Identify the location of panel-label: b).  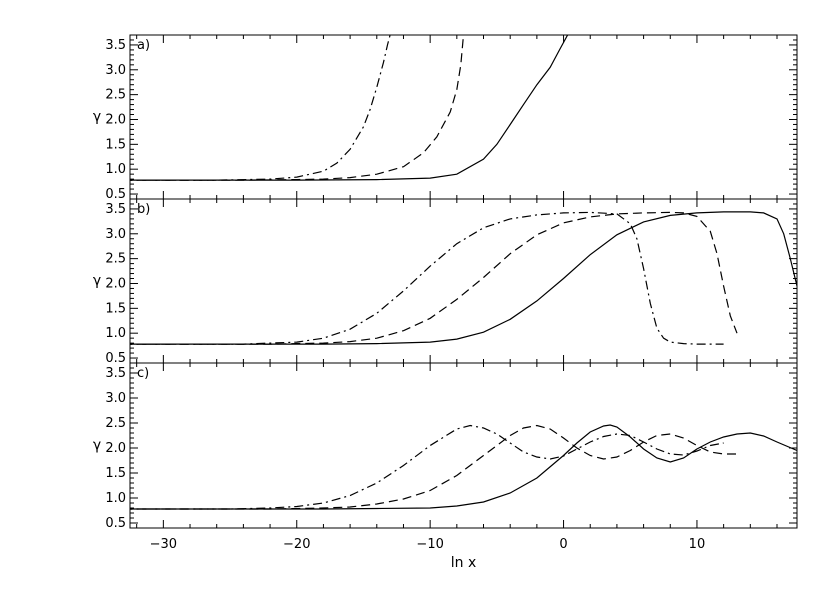
(143, 209).